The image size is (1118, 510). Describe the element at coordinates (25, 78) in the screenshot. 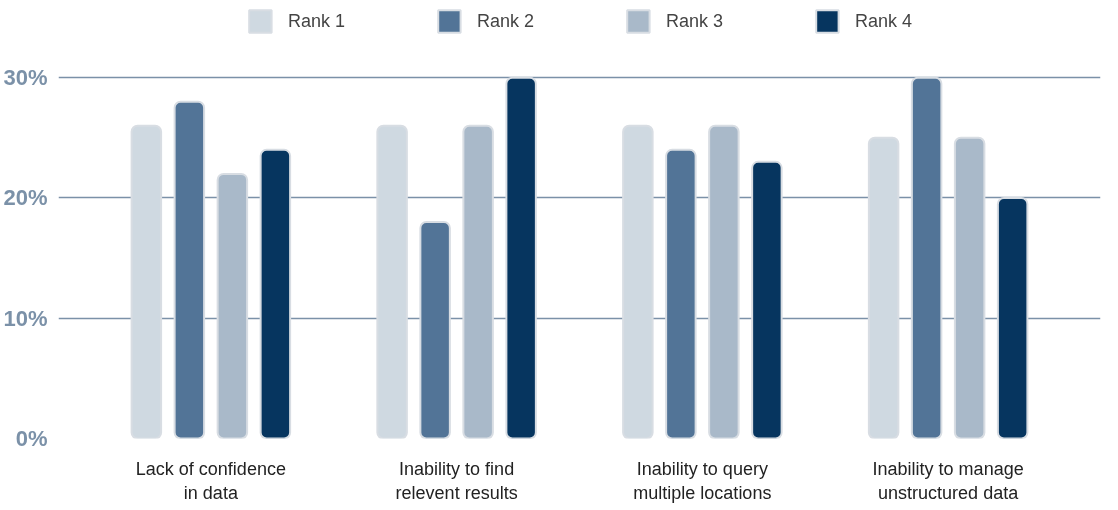

I see `y-tick-label: 30%` at that location.